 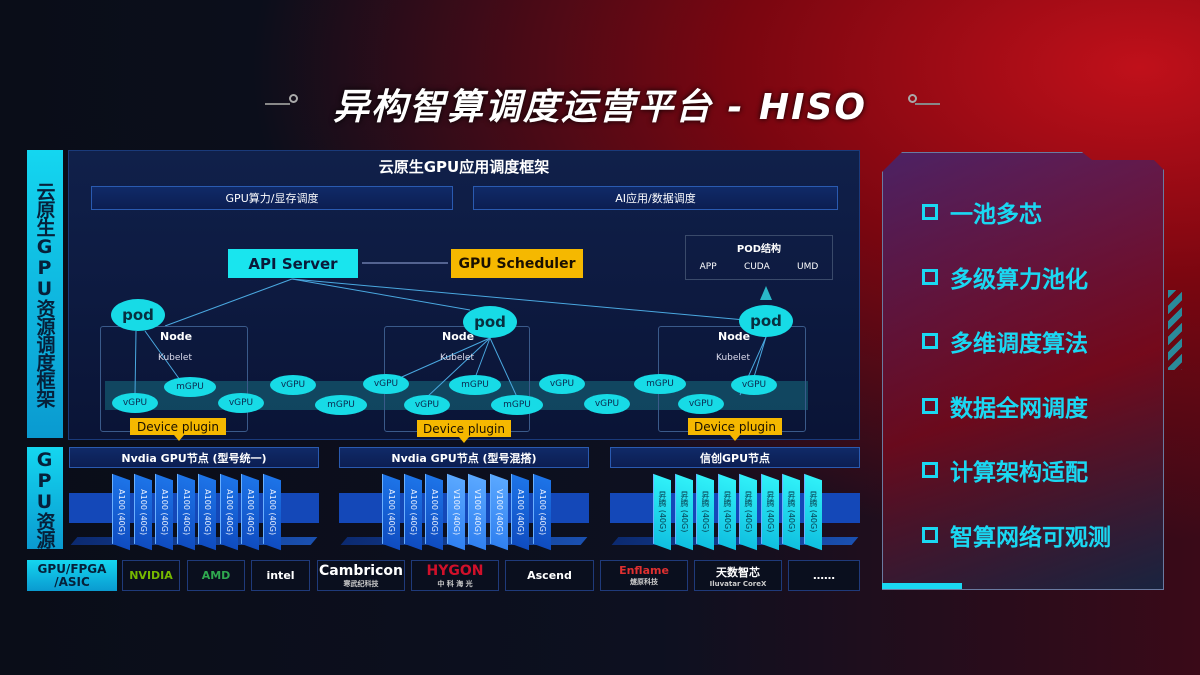 What do you see at coordinates (600, 107) in the screenshot?
I see `page-title: 异构智算调度运营平台 - HISO` at bounding box center [600, 107].